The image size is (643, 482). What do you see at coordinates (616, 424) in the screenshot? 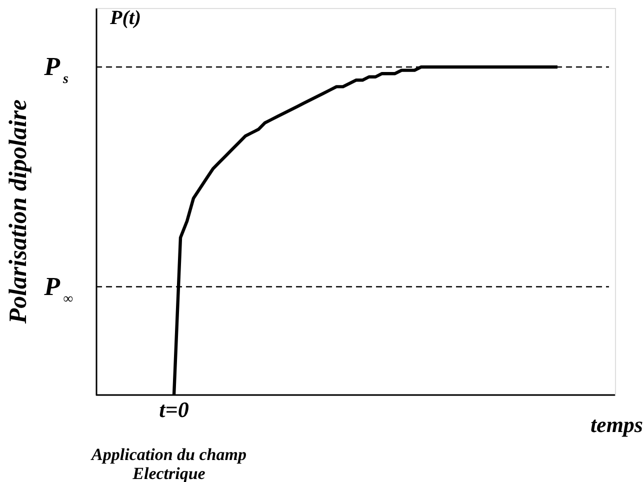
I see `x-axis-title: temps` at bounding box center [616, 424].